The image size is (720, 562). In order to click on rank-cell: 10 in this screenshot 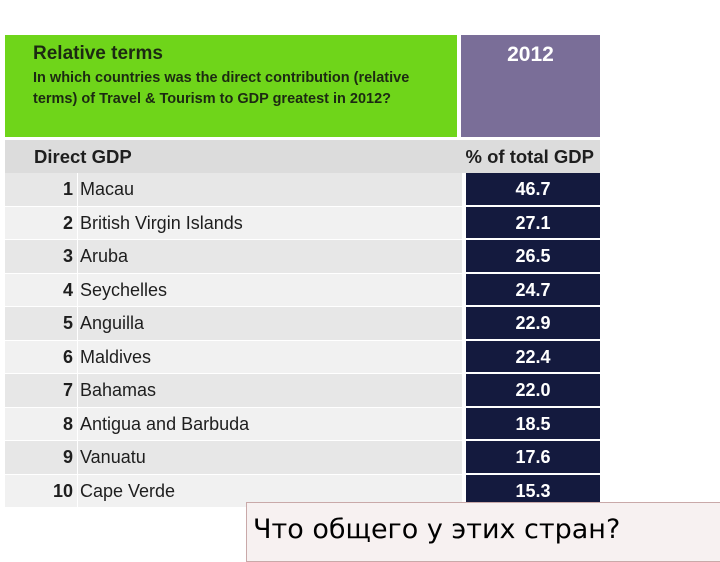, I will do `click(41, 491)`.